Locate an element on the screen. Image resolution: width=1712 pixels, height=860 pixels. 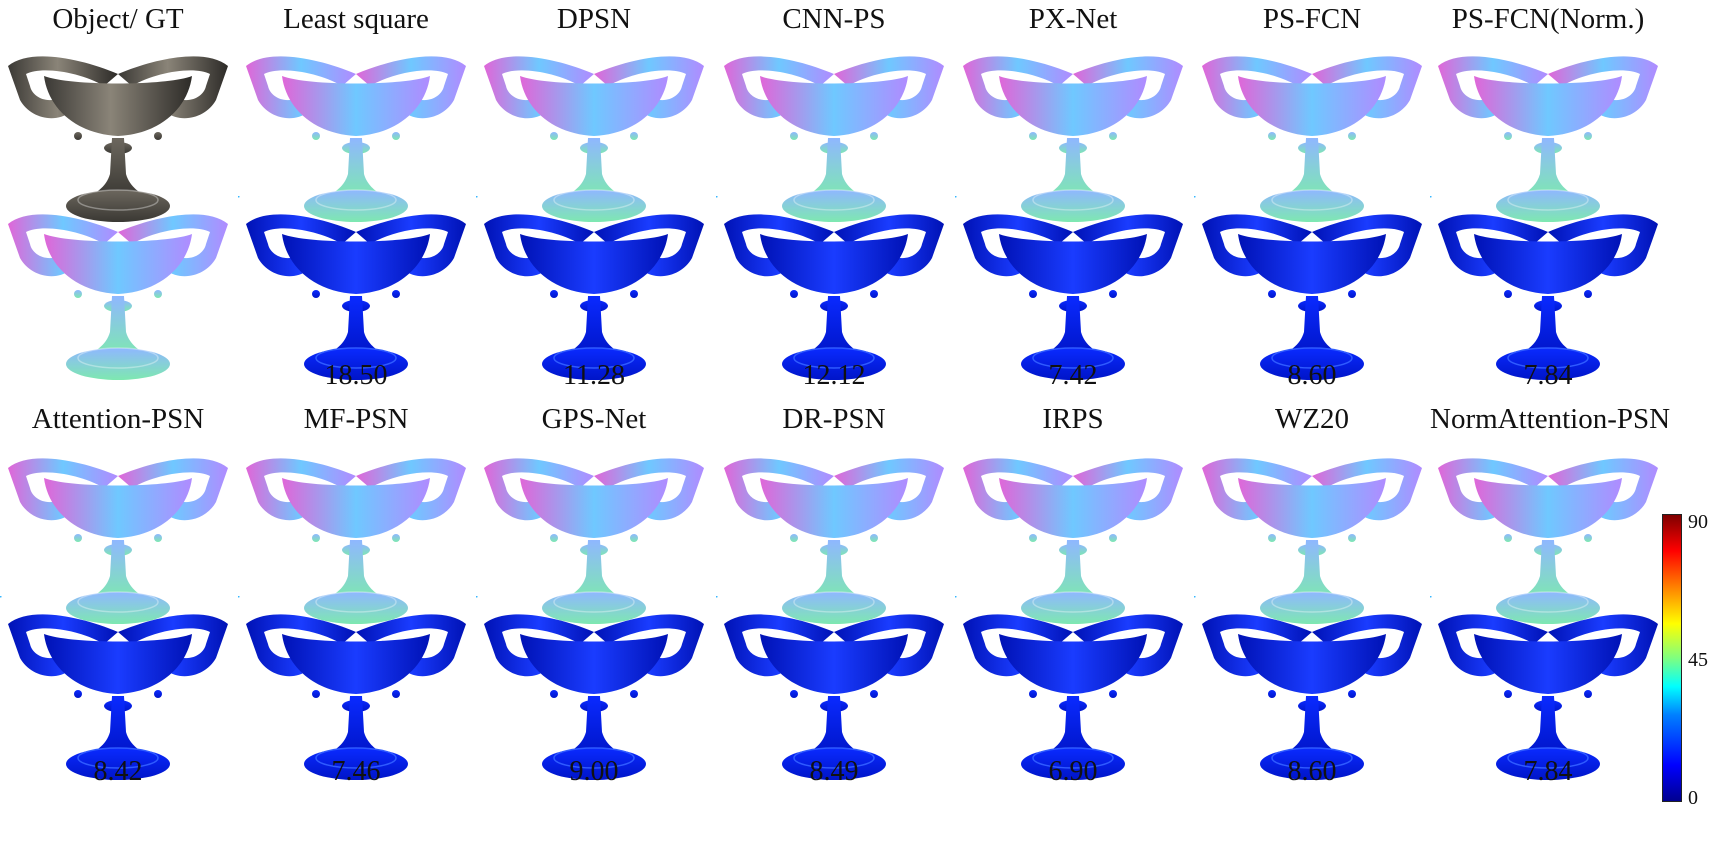
error-colorbar is located at coordinates (1672, 658).